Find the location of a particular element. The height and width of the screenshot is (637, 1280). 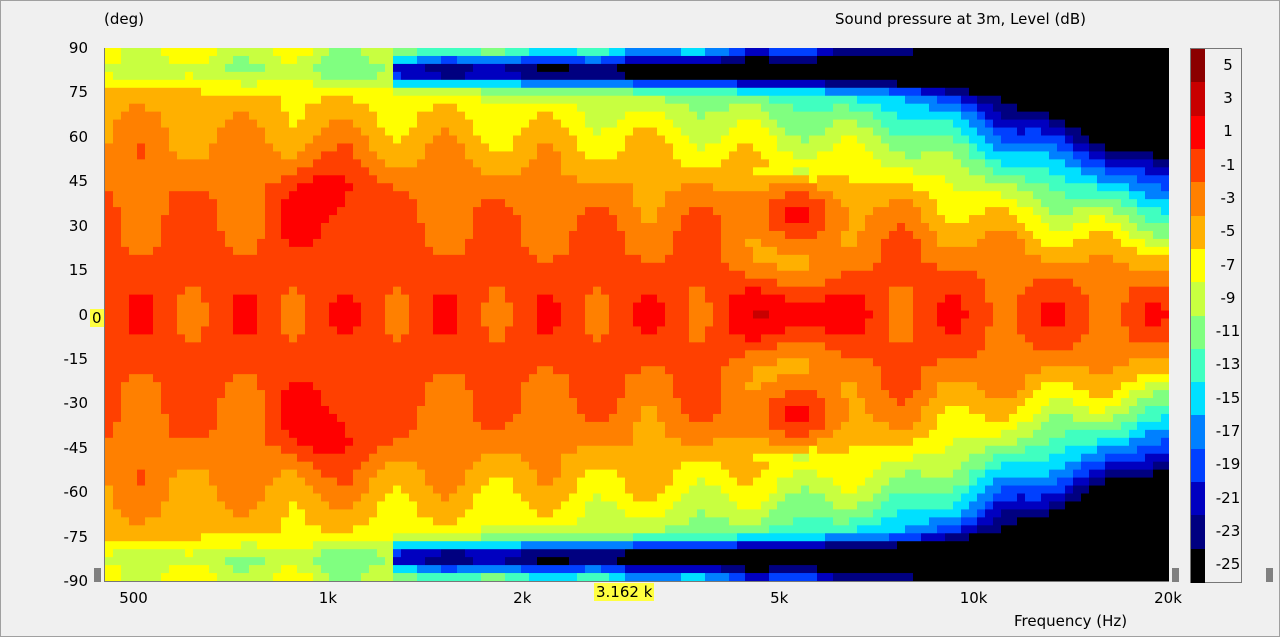

y-axis-unit: (deg) is located at coordinates (124, 19).